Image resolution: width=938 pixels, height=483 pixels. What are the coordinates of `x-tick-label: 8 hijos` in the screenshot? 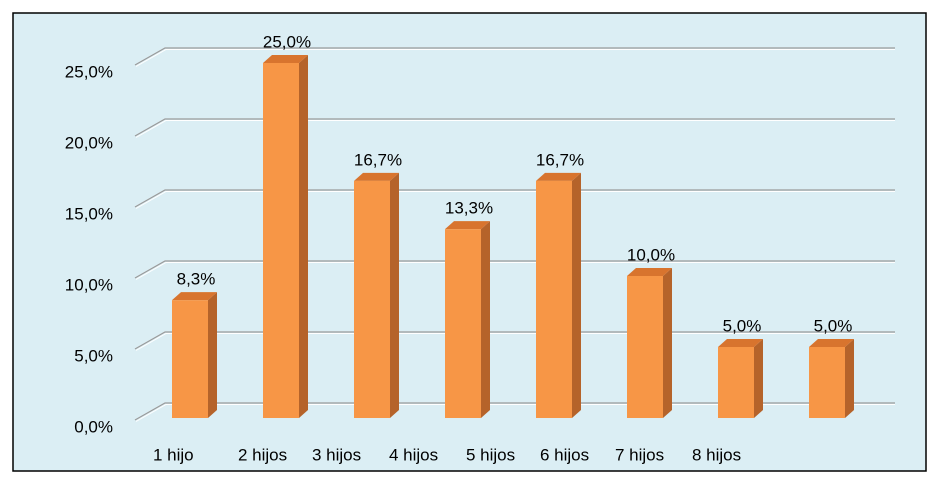 It's located at (716, 454).